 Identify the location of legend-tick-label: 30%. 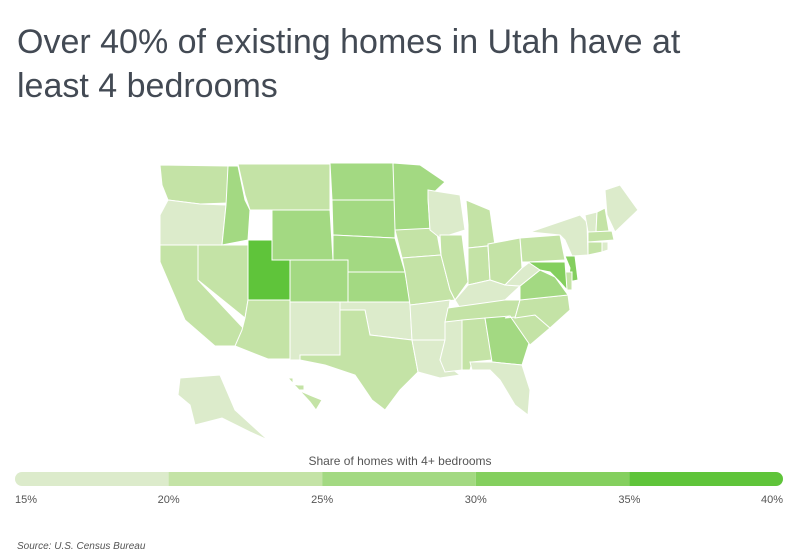
(476, 500).